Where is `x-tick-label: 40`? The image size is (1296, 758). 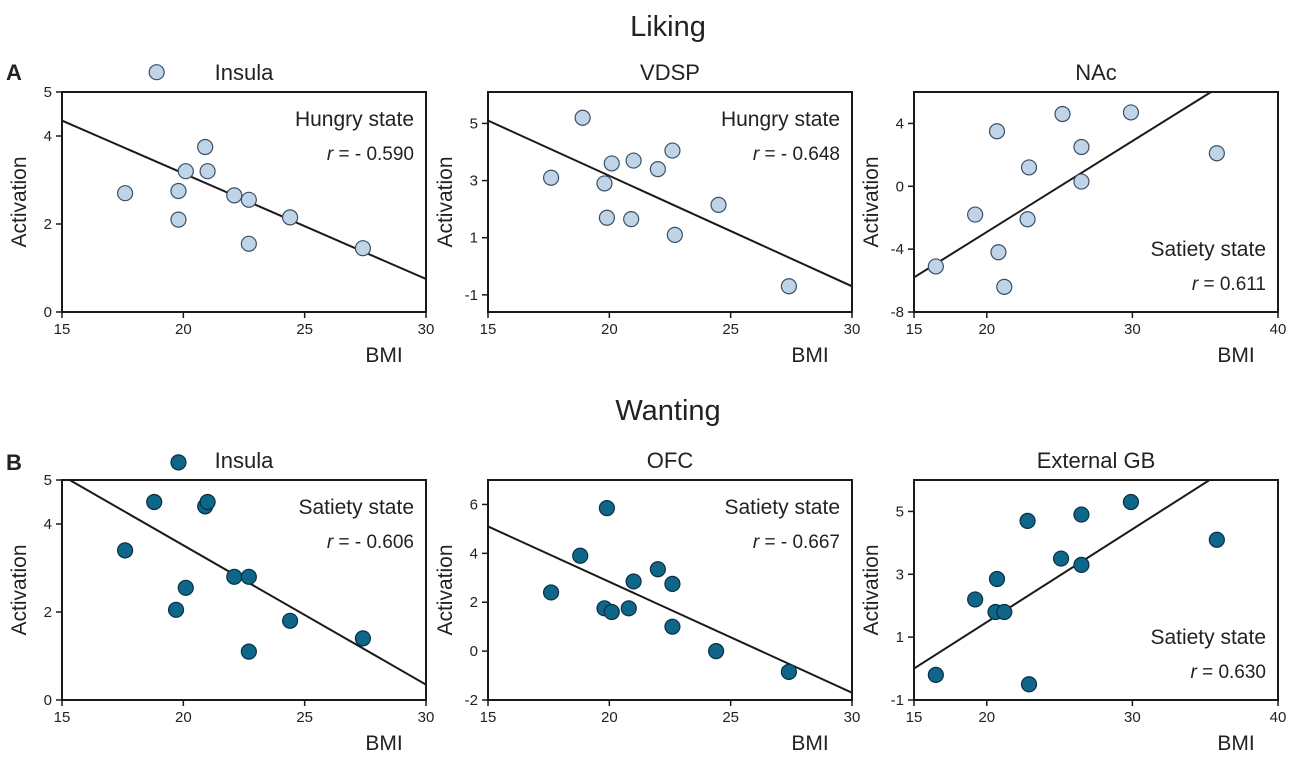 x-tick-label: 40 is located at coordinates (1278, 717).